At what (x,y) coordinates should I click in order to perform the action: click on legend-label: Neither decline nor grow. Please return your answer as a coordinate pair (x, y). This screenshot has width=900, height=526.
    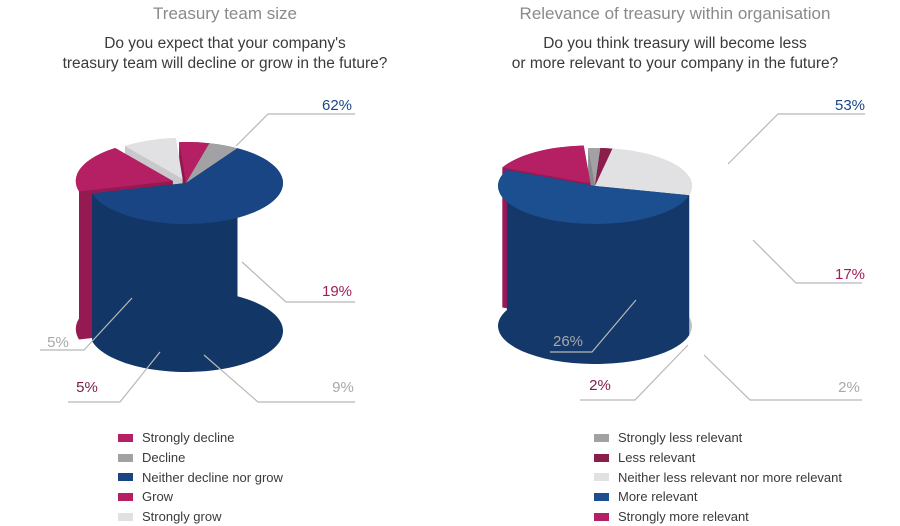
    Looking at the image, I should click on (212, 477).